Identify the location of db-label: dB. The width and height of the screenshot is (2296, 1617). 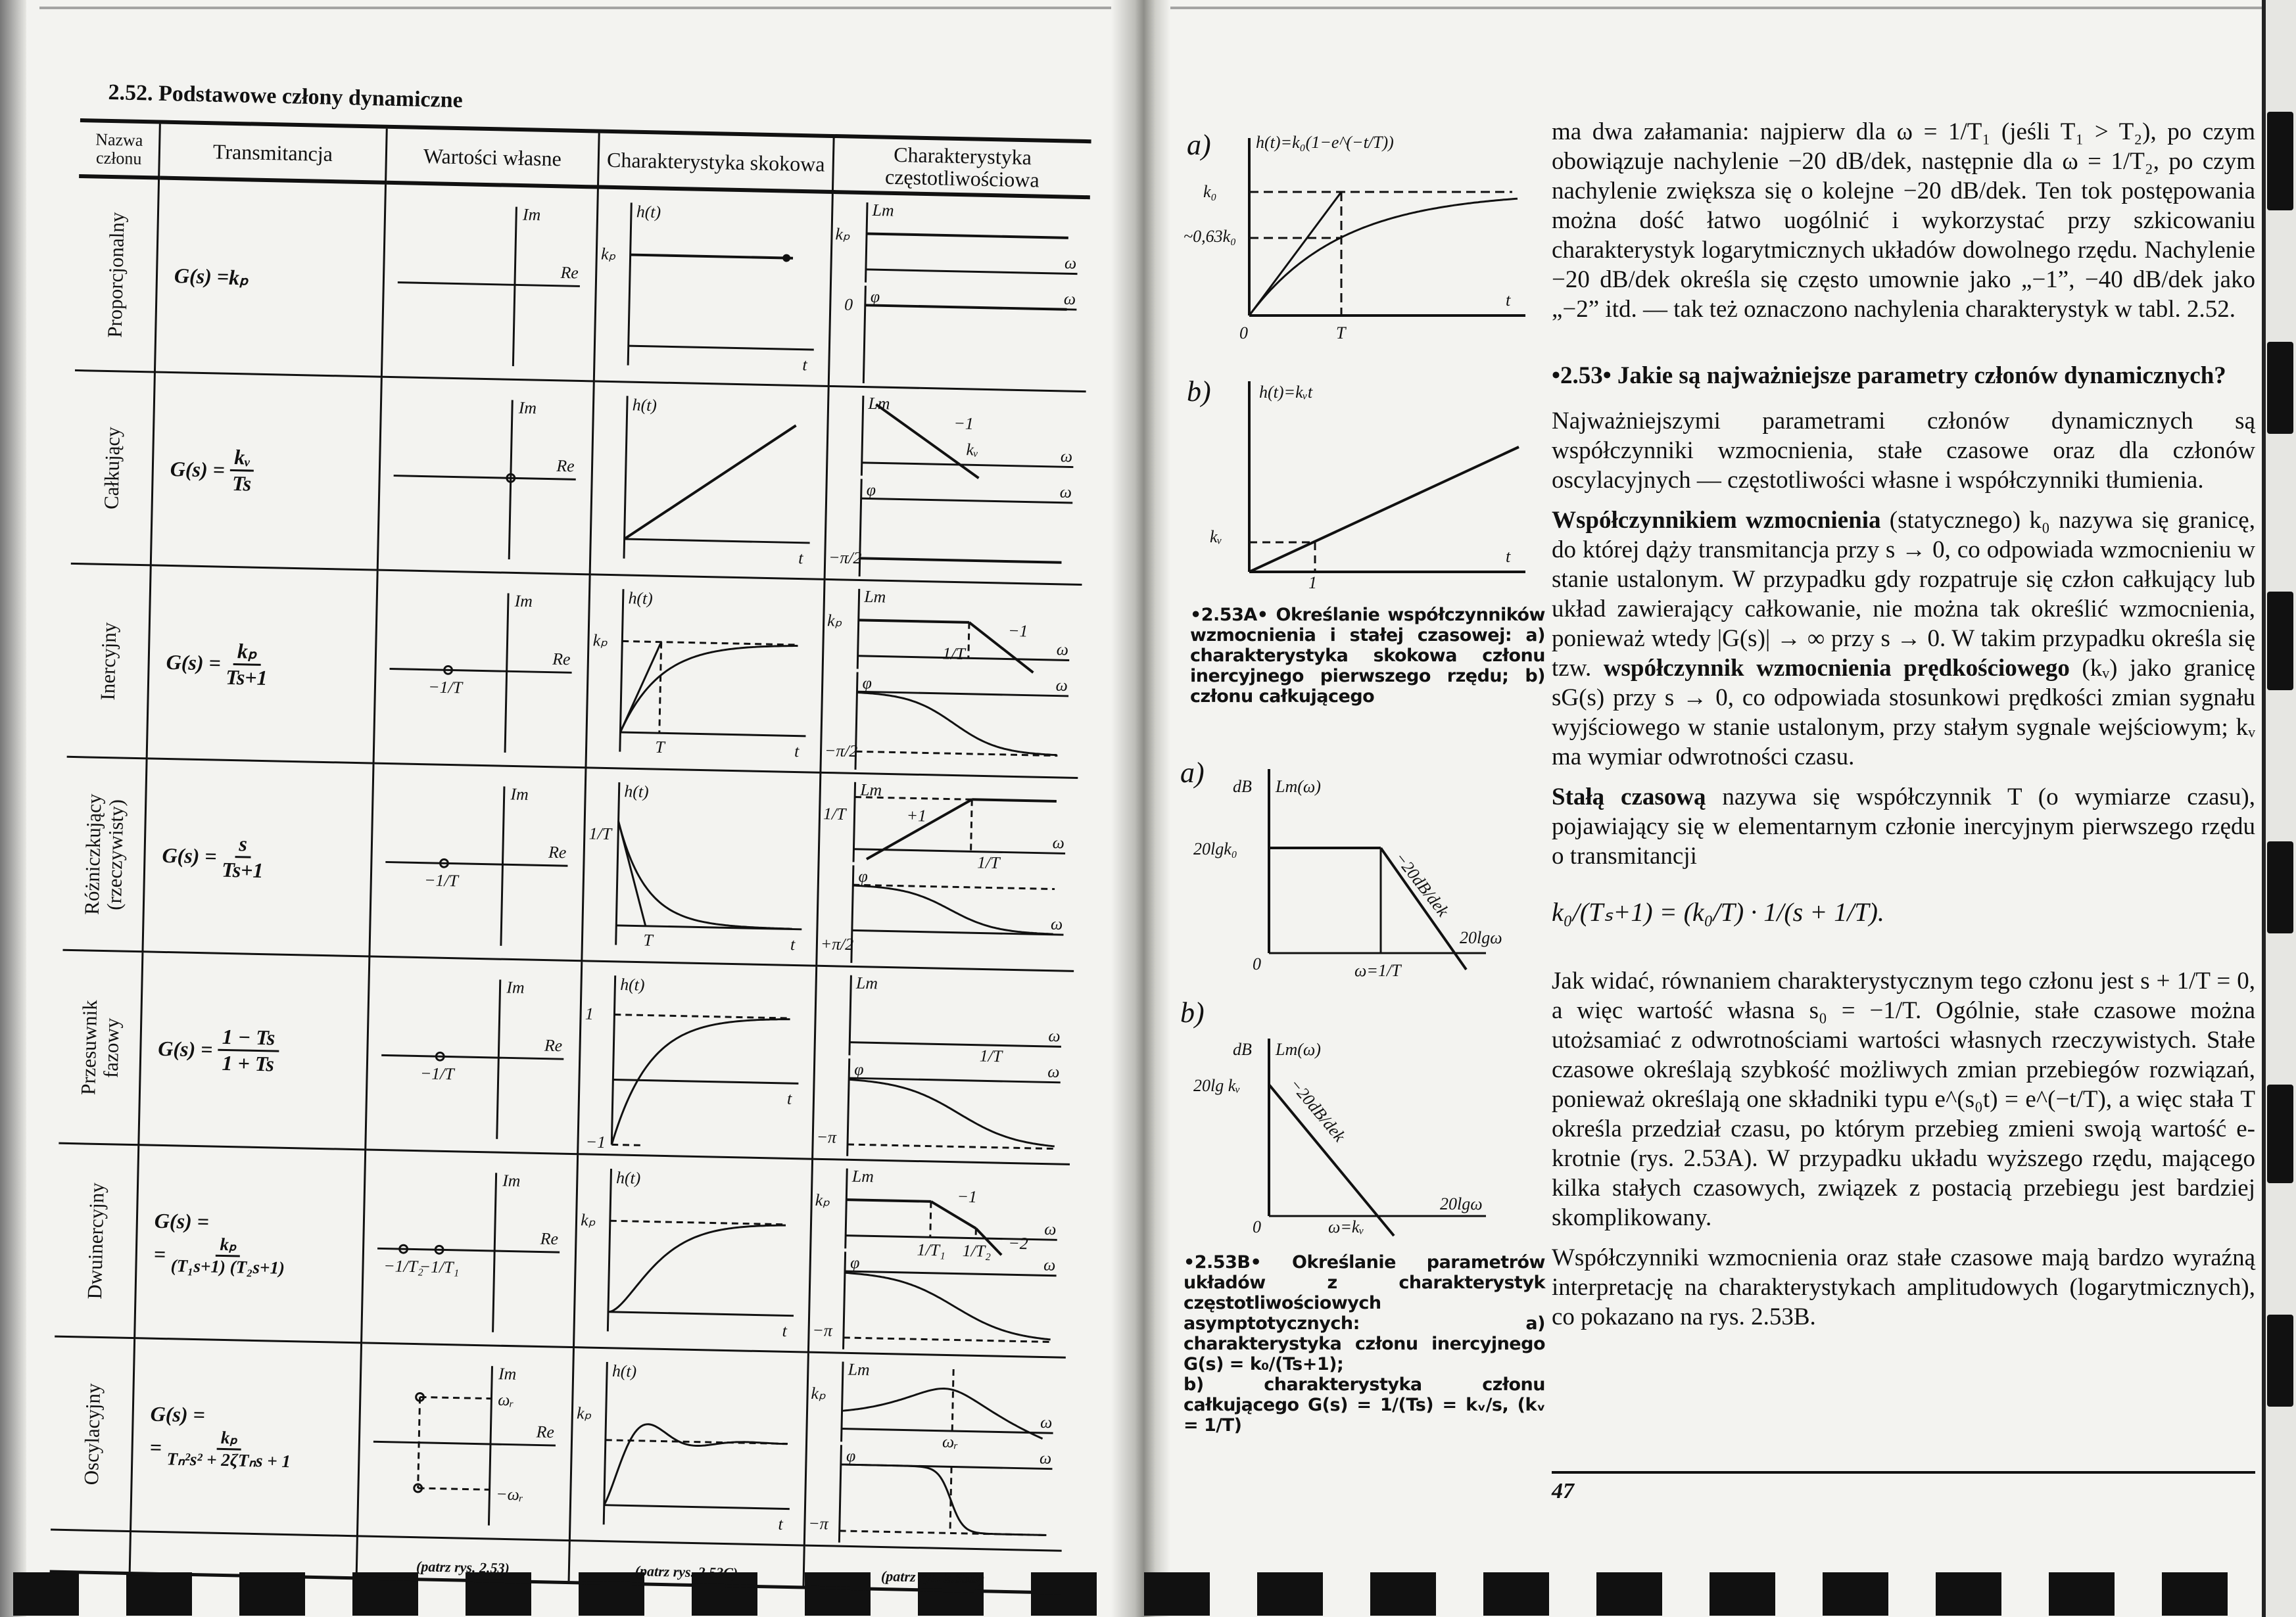
(1242, 1049).